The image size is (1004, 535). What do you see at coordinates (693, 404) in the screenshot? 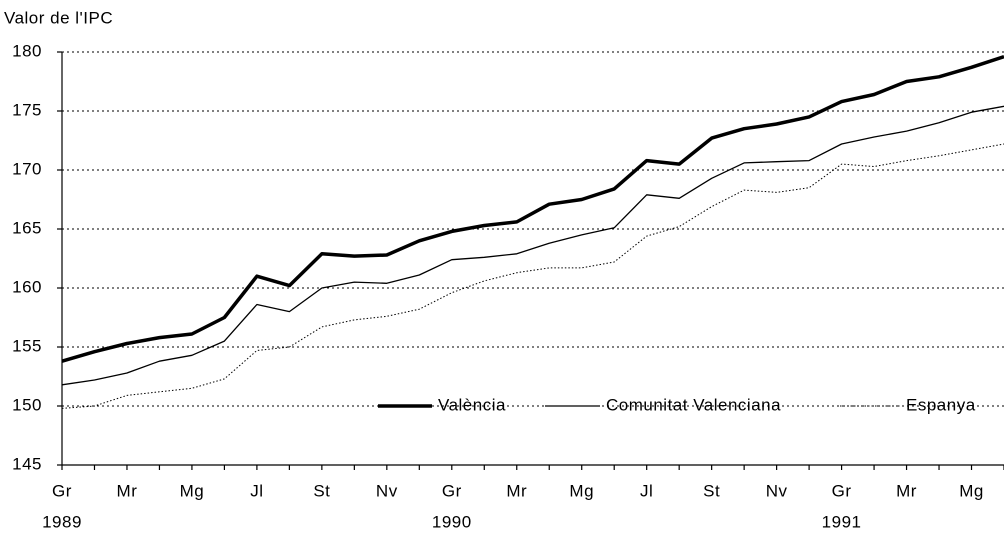
I see `legend-label: Comunitat Valenciana` at bounding box center [693, 404].